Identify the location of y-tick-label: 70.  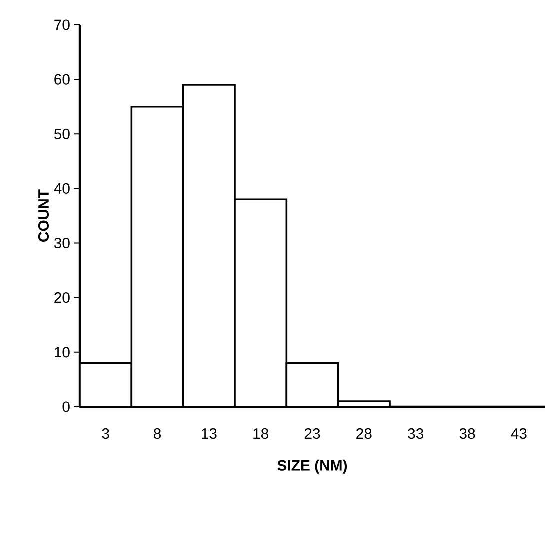
(62, 25).